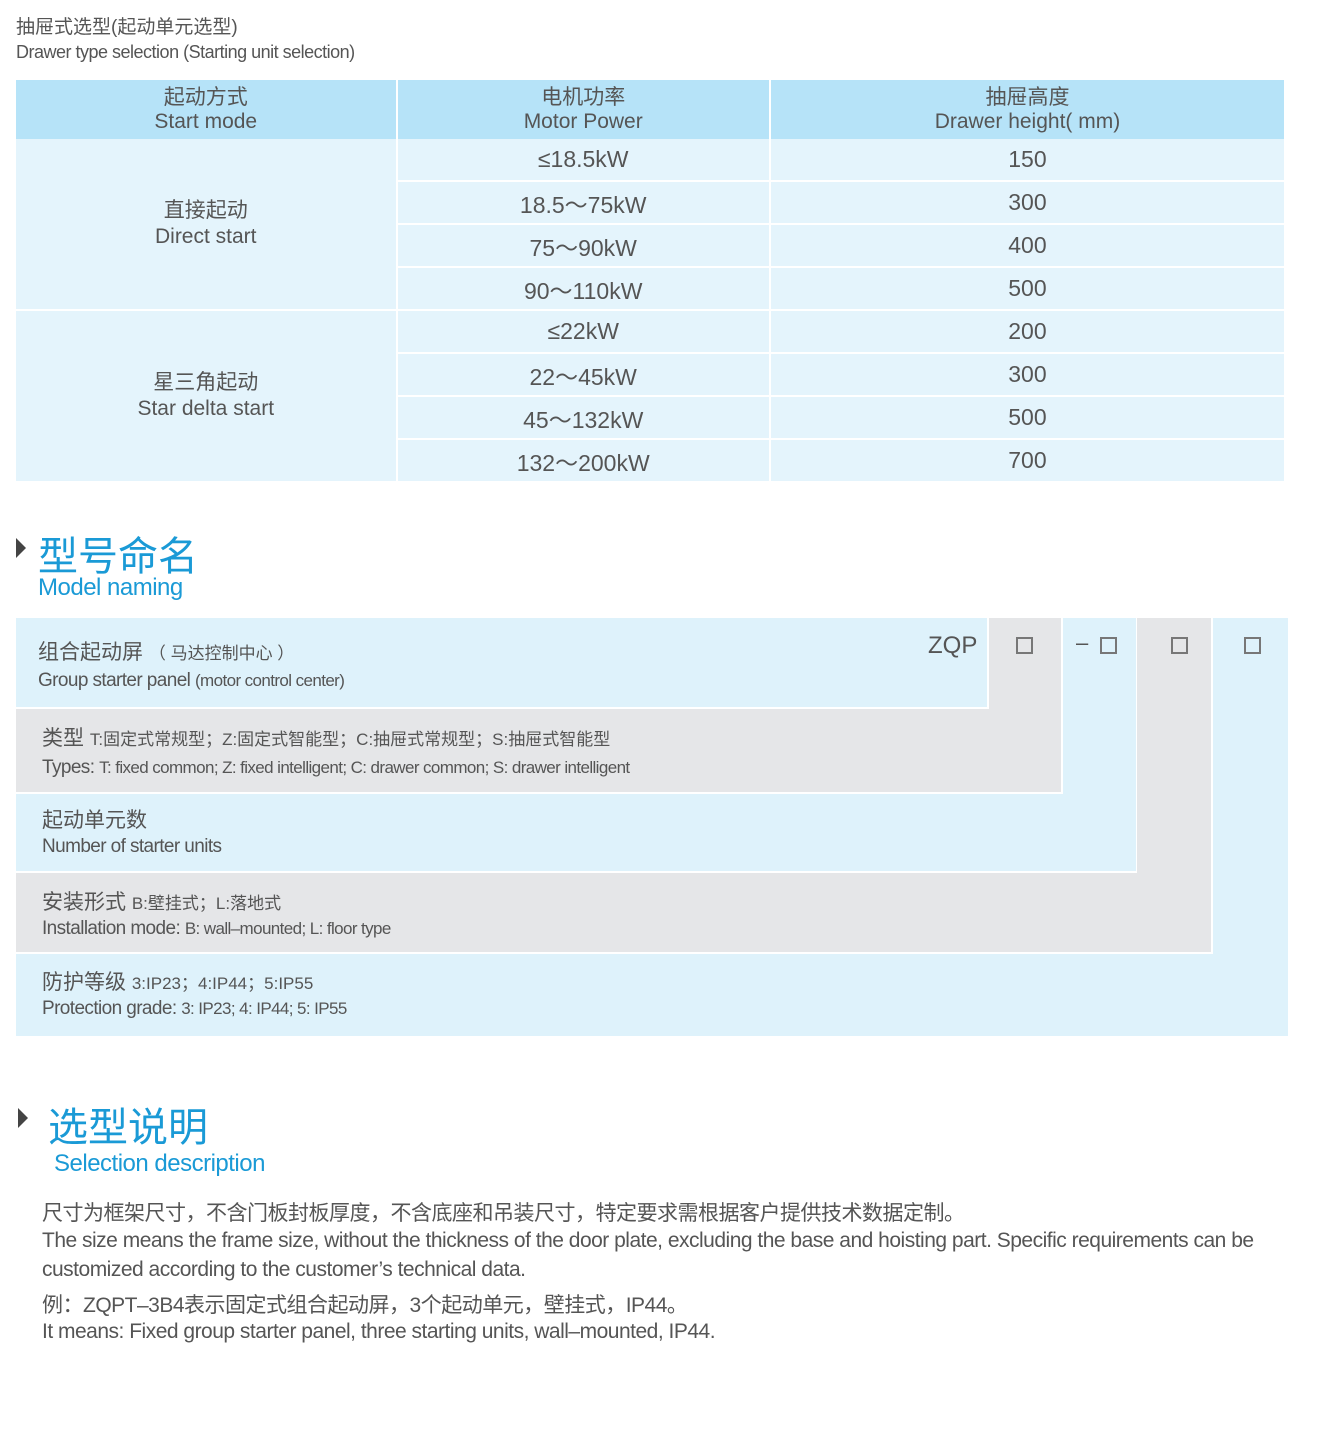  Describe the element at coordinates (583, 418) in the screenshot. I see `motor-power-cell: 45～132kW` at that location.